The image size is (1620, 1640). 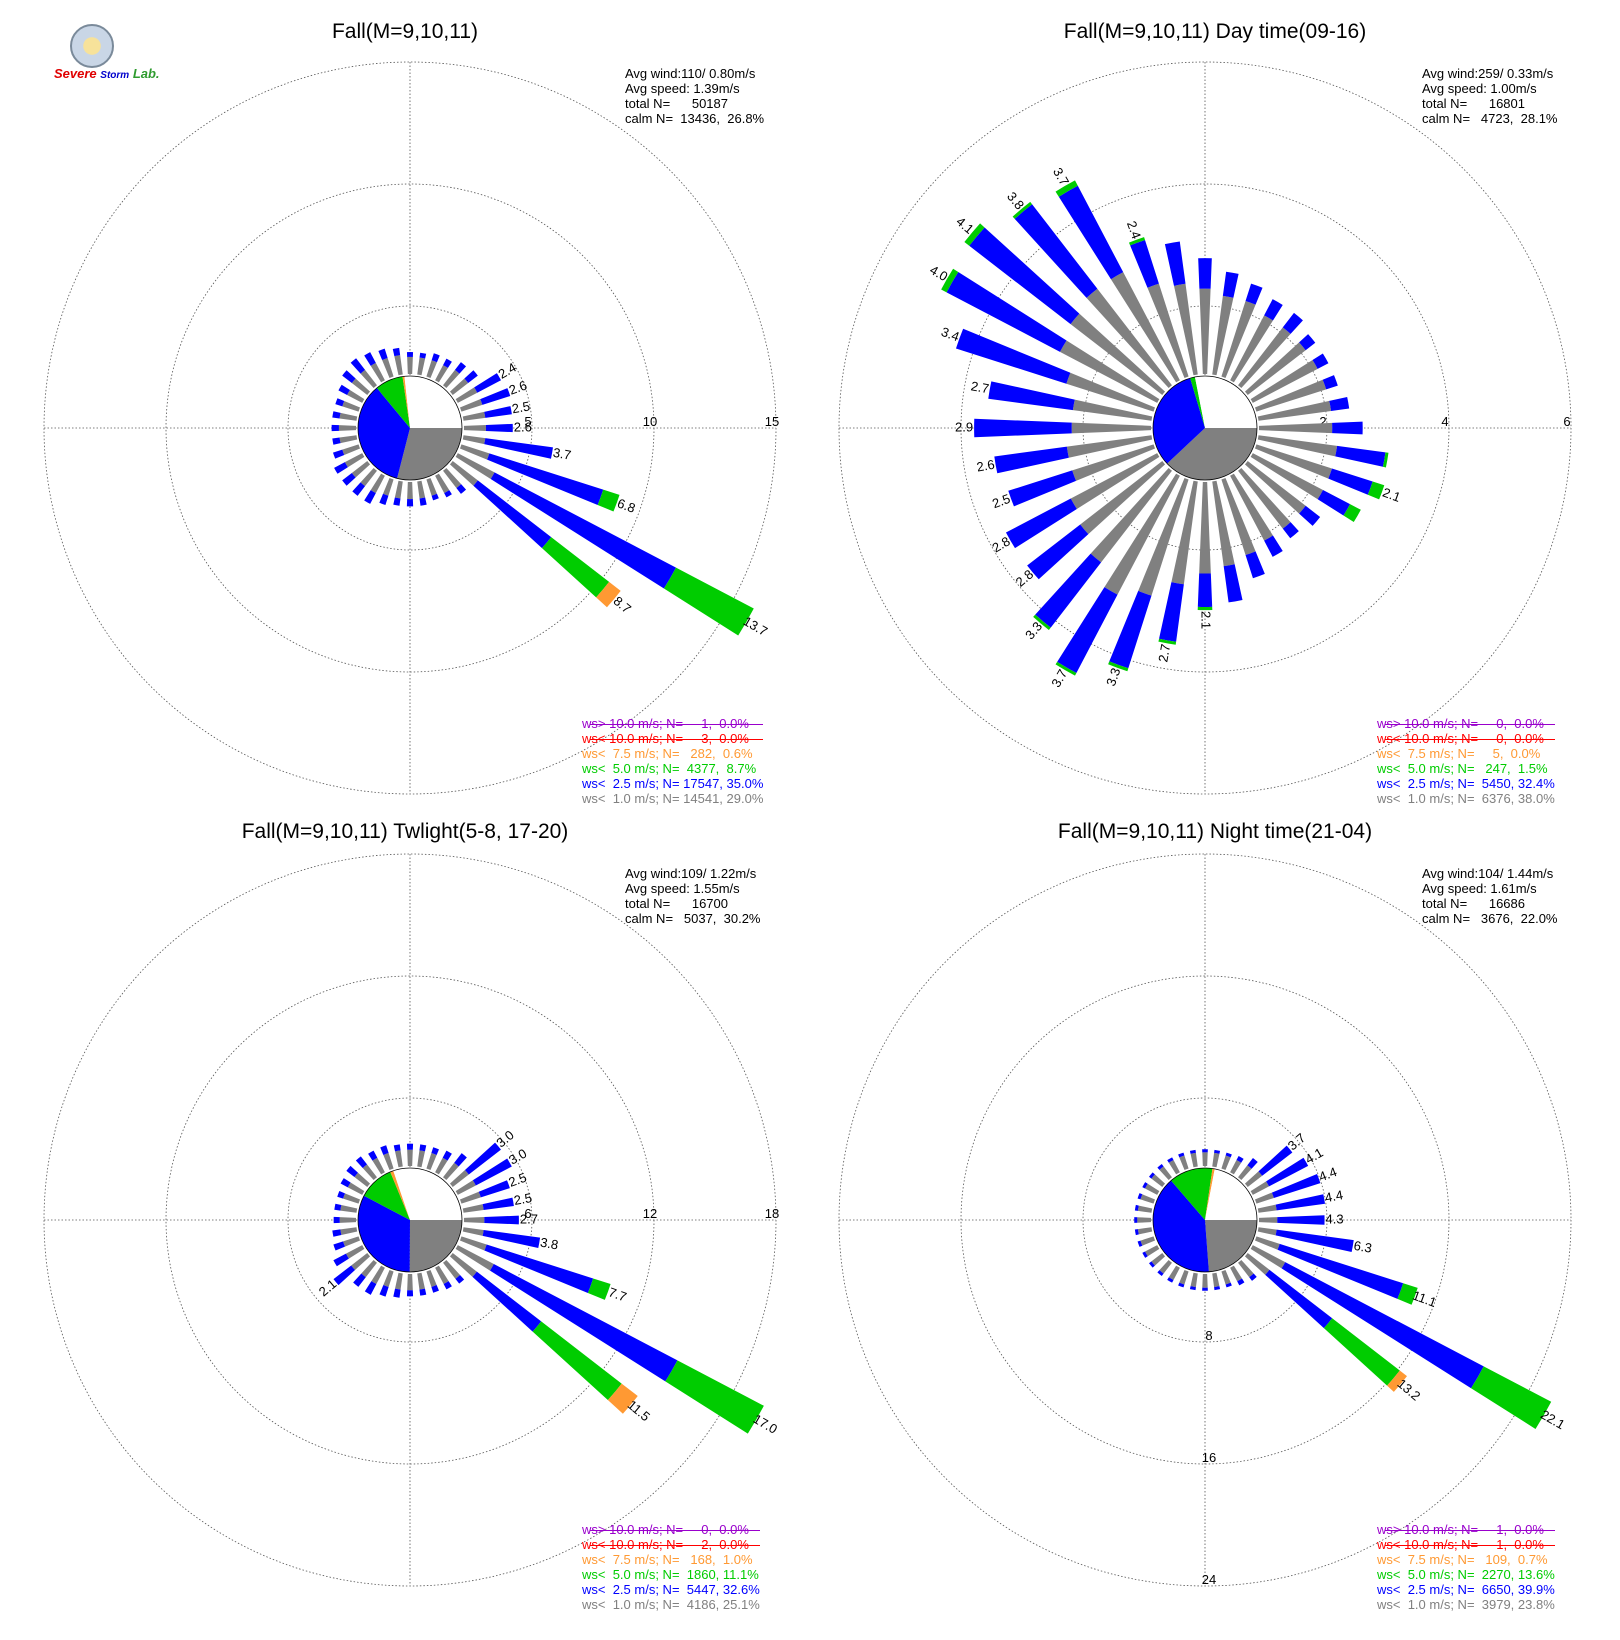 I want to click on bar-value-label: 2.4, so click(x=1134, y=230).